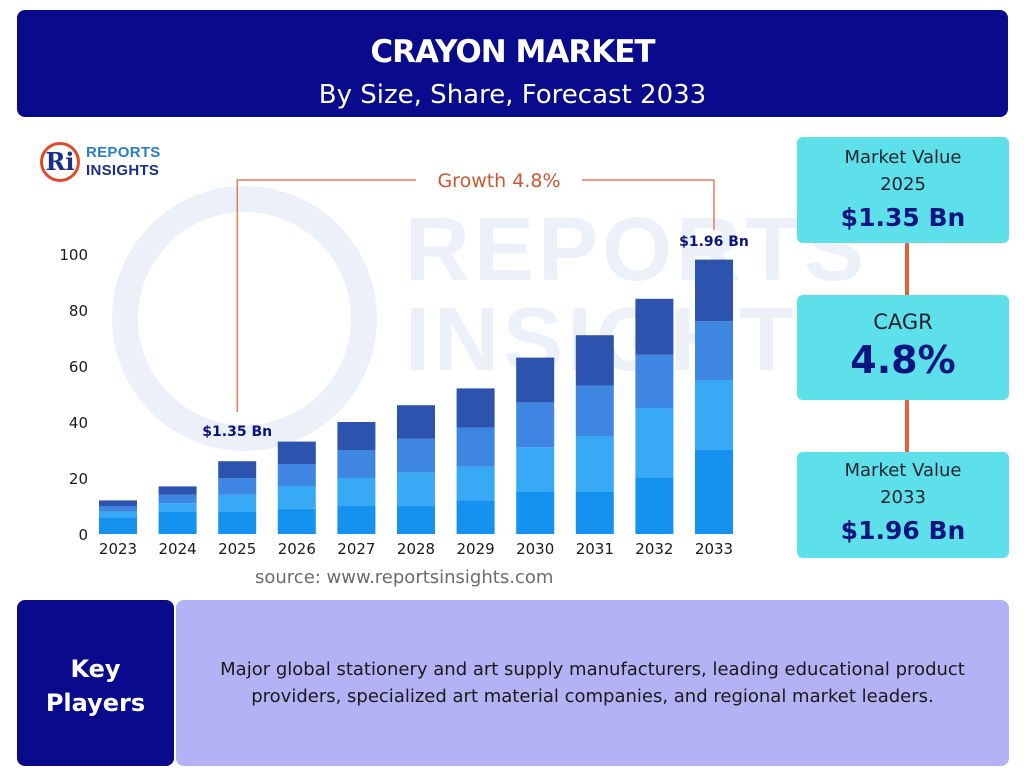 The height and width of the screenshot is (768, 1024). What do you see at coordinates (907, 426) in the screenshot?
I see `stat-connector-bottom` at bounding box center [907, 426].